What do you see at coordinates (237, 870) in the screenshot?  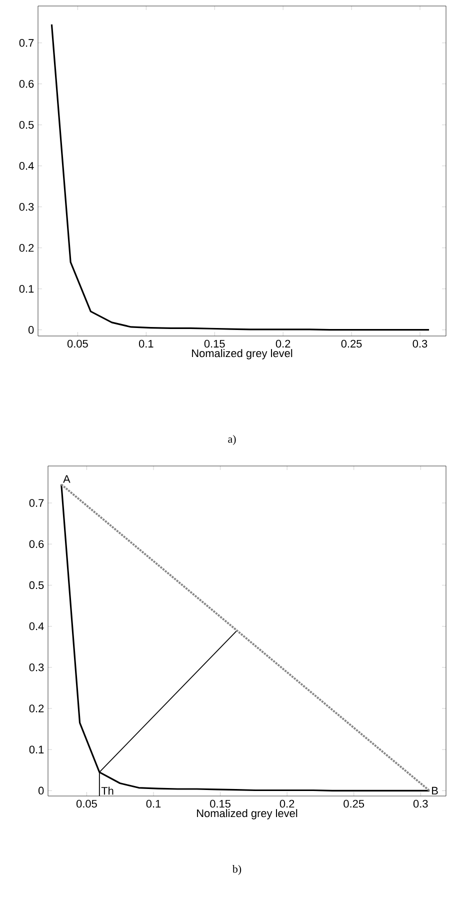 I see `text: b)` at bounding box center [237, 870].